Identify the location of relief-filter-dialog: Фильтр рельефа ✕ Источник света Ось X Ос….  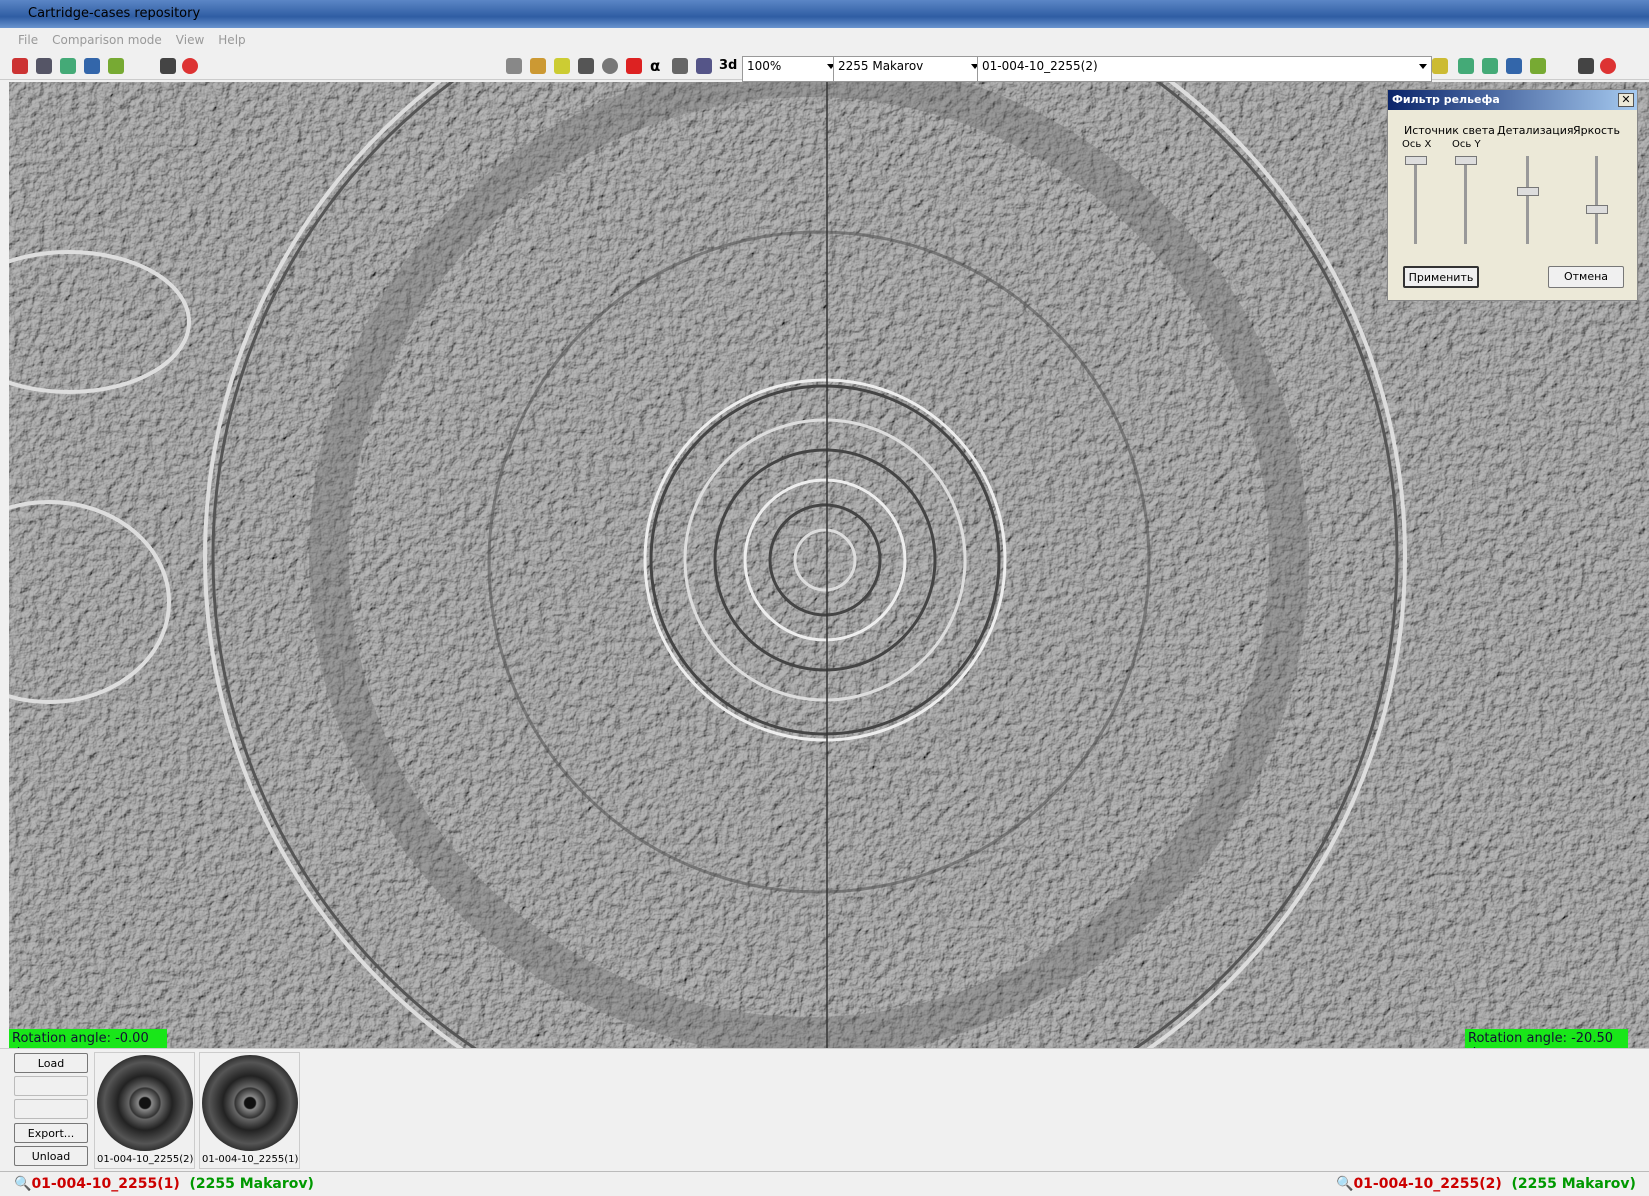
(1512, 195).